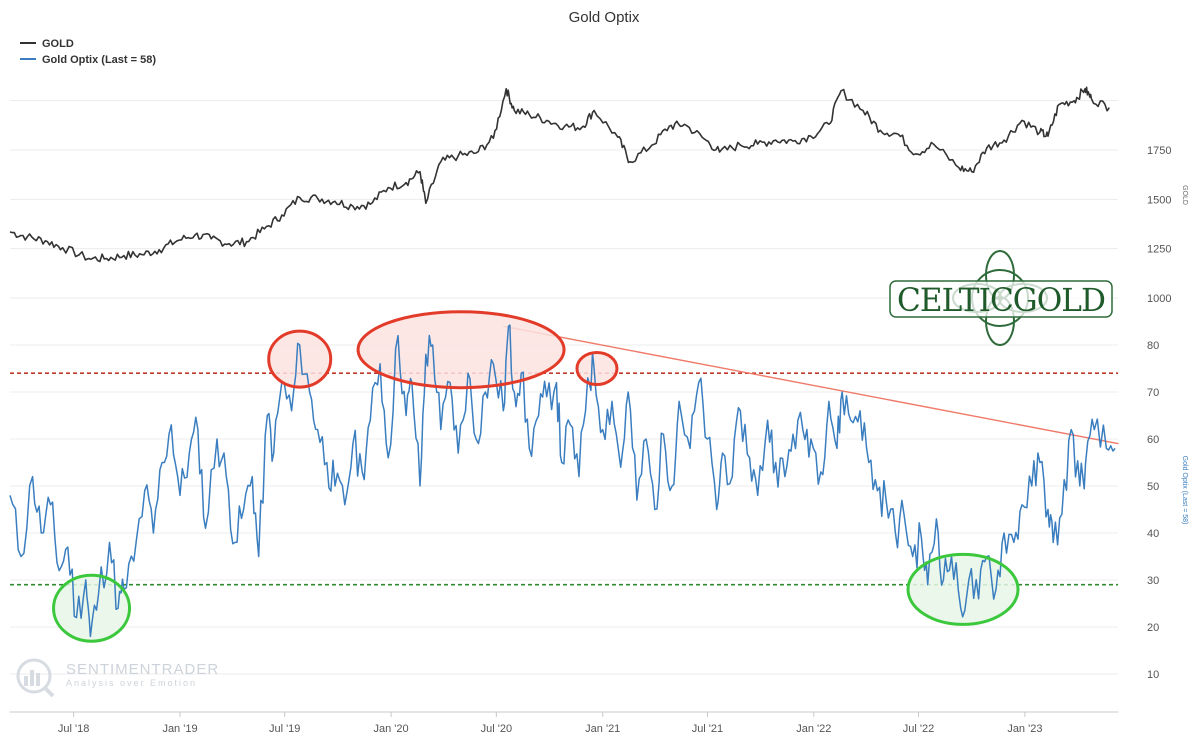 The height and width of the screenshot is (750, 1200). I want to click on watermark-logo-icon, so click(35, 678).